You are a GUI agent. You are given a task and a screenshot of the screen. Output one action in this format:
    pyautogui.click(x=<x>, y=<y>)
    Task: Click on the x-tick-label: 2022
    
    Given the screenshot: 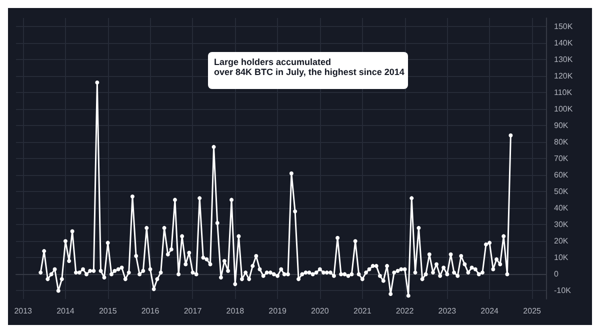 What is the action you would take?
    pyautogui.click(x=405, y=311)
    